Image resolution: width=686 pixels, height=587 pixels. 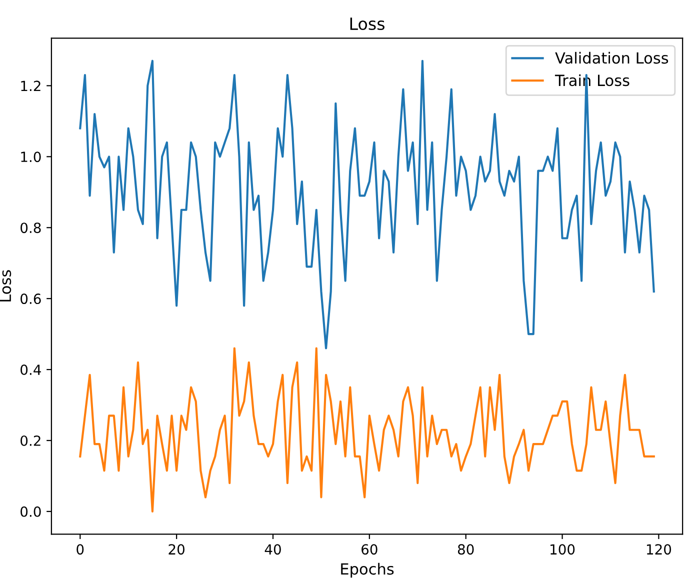 What do you see at coordinates (30, 440) in the screenshot?
I see `y-tick-label: 0.2` at bounding box center [30, 440].